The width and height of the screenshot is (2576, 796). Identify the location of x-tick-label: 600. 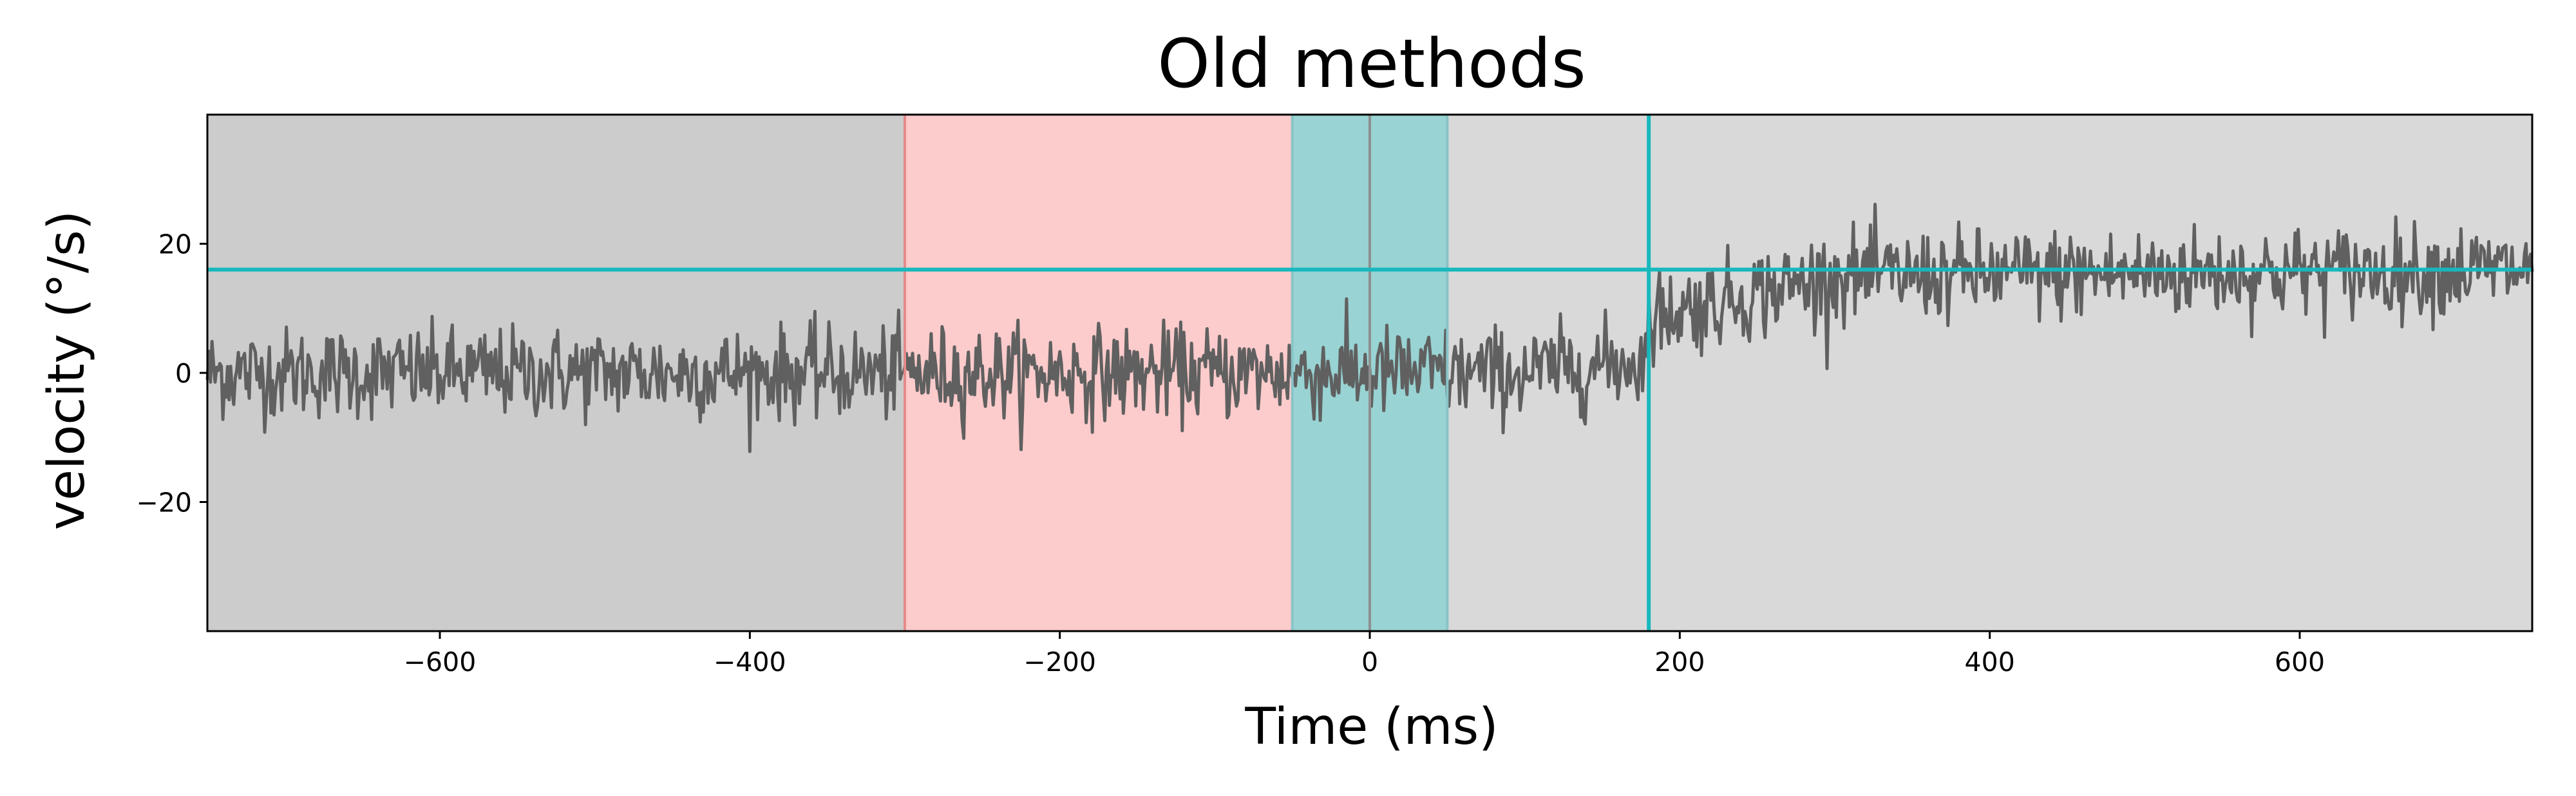
(2300, 662).